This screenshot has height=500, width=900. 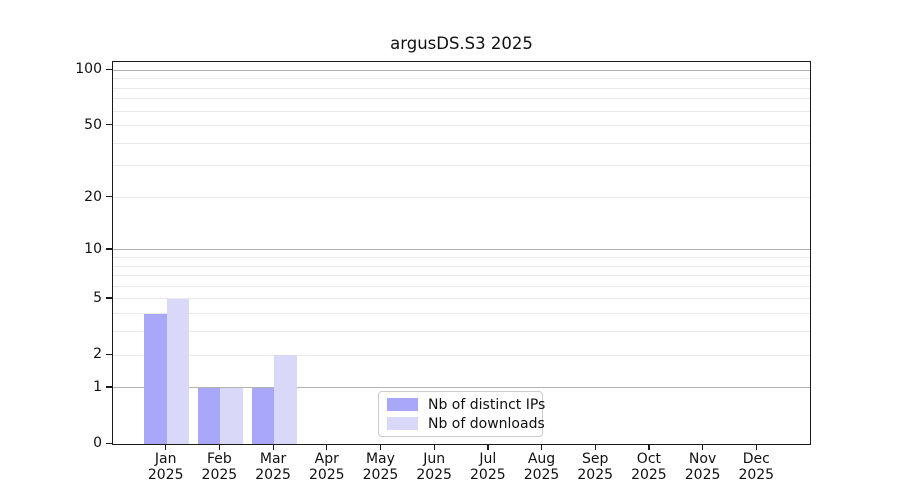 I want to click on x-tick-label: May 2025, so click(x=380, y=467).